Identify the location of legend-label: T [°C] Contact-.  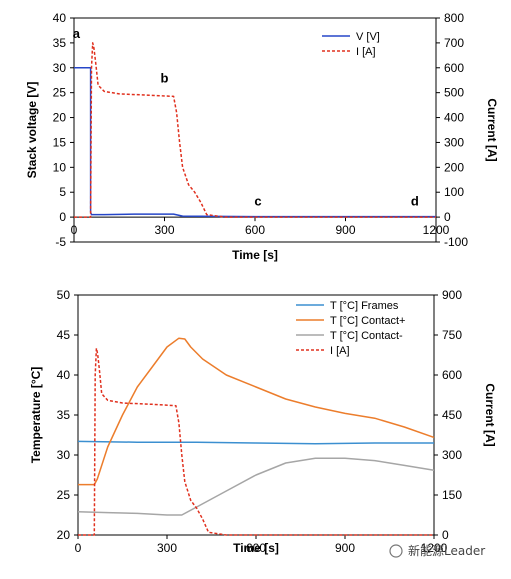
(366, 336).